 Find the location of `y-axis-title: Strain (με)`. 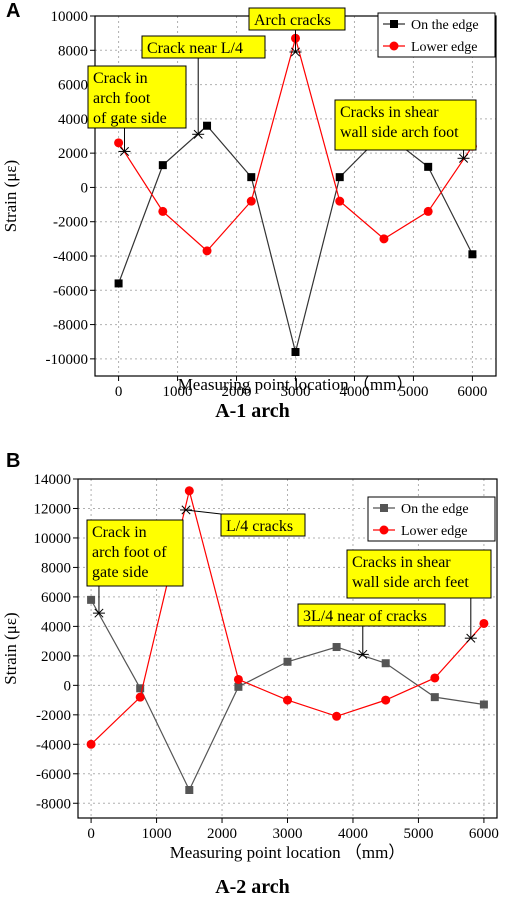

y-axis-title: Strain (με) is located at coordinates (10, 648).